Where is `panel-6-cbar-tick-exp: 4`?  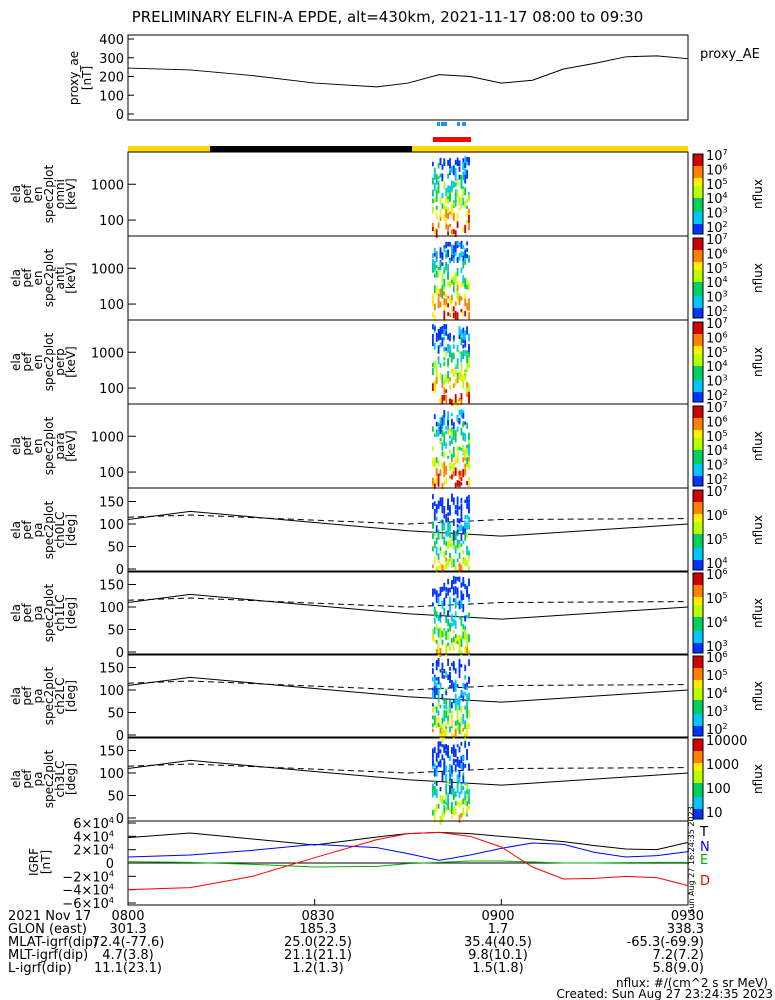 panel-6-cbar-tick-exp: 4 is located at coordinates (725, 619).